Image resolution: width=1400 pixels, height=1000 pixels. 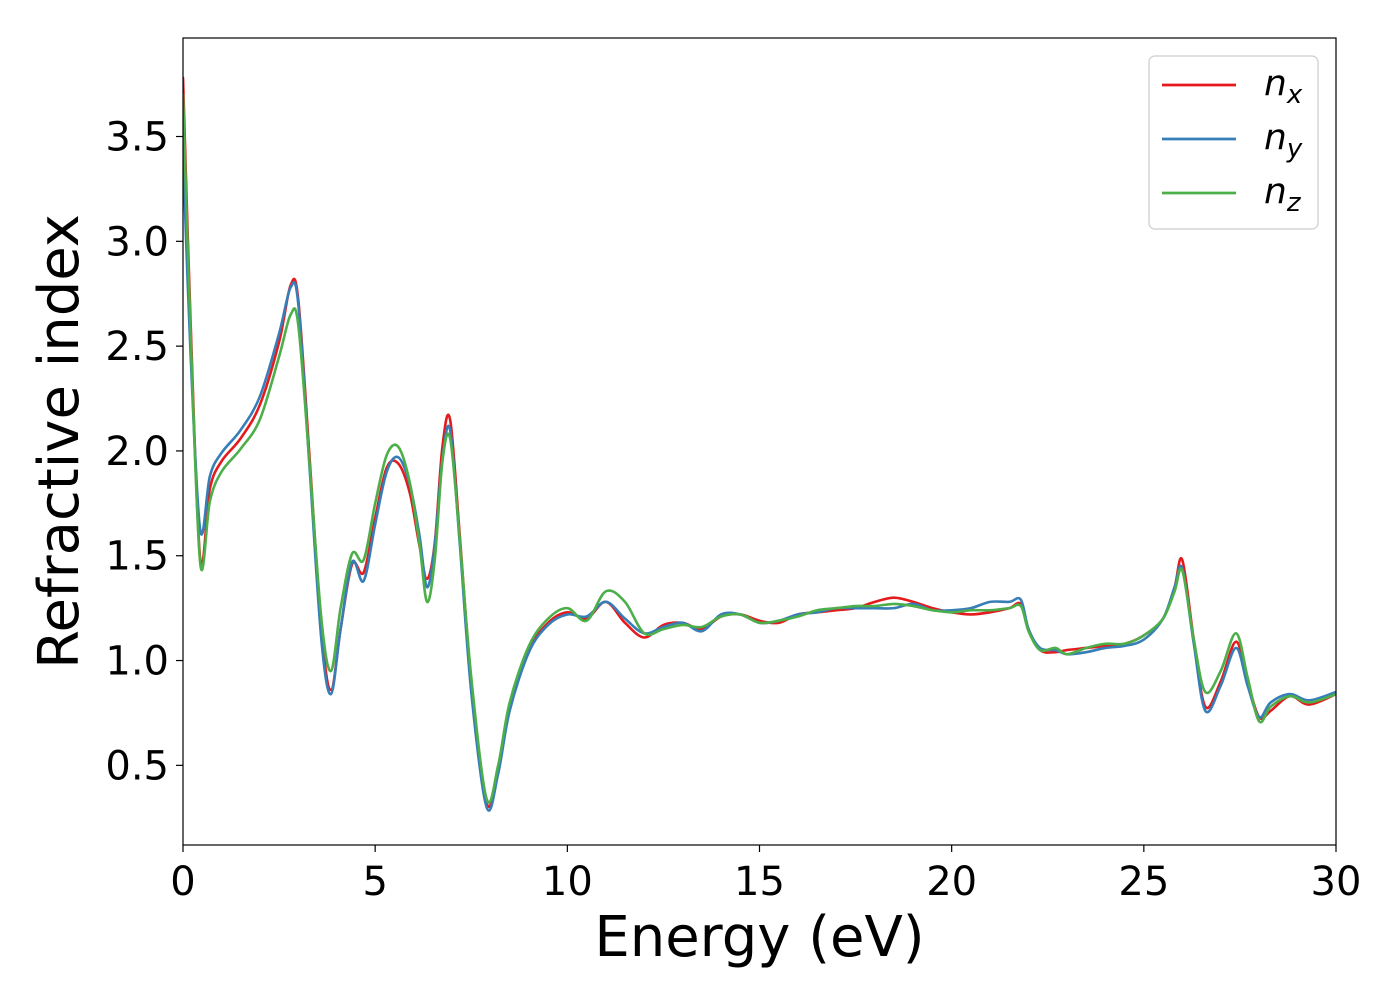 I want to click on x-tick-label: 5, so click(x=374, y=882).